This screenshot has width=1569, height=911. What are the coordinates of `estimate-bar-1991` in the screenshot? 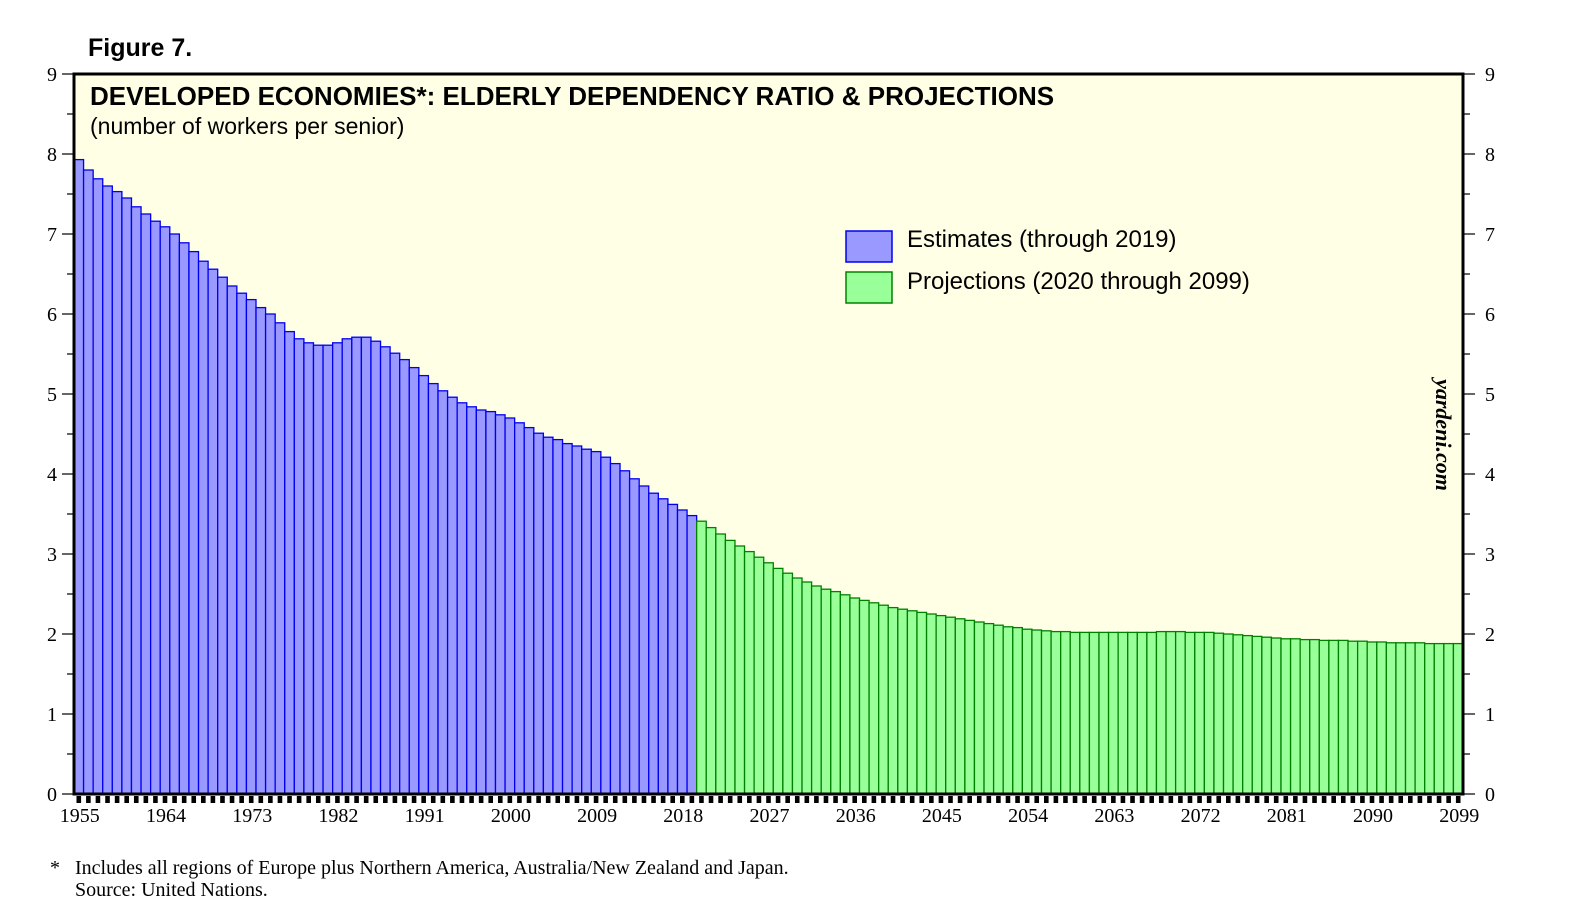 It's located at (424, 584).